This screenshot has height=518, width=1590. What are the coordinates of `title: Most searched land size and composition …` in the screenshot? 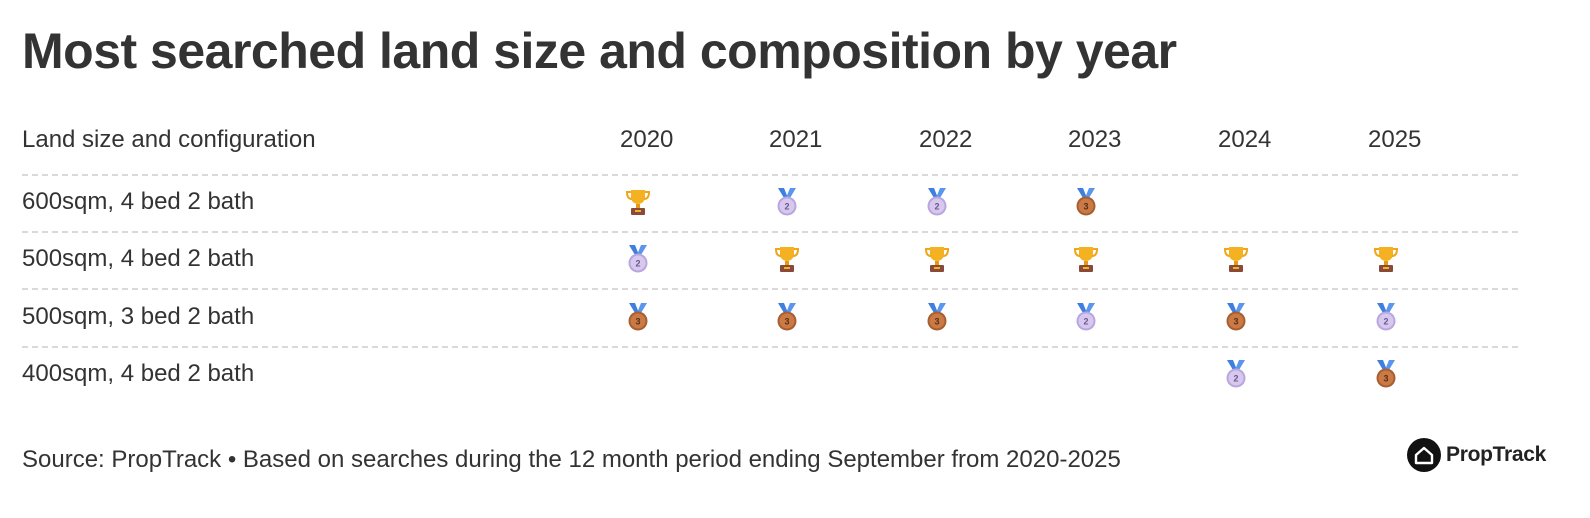 It's located at (599, 51).